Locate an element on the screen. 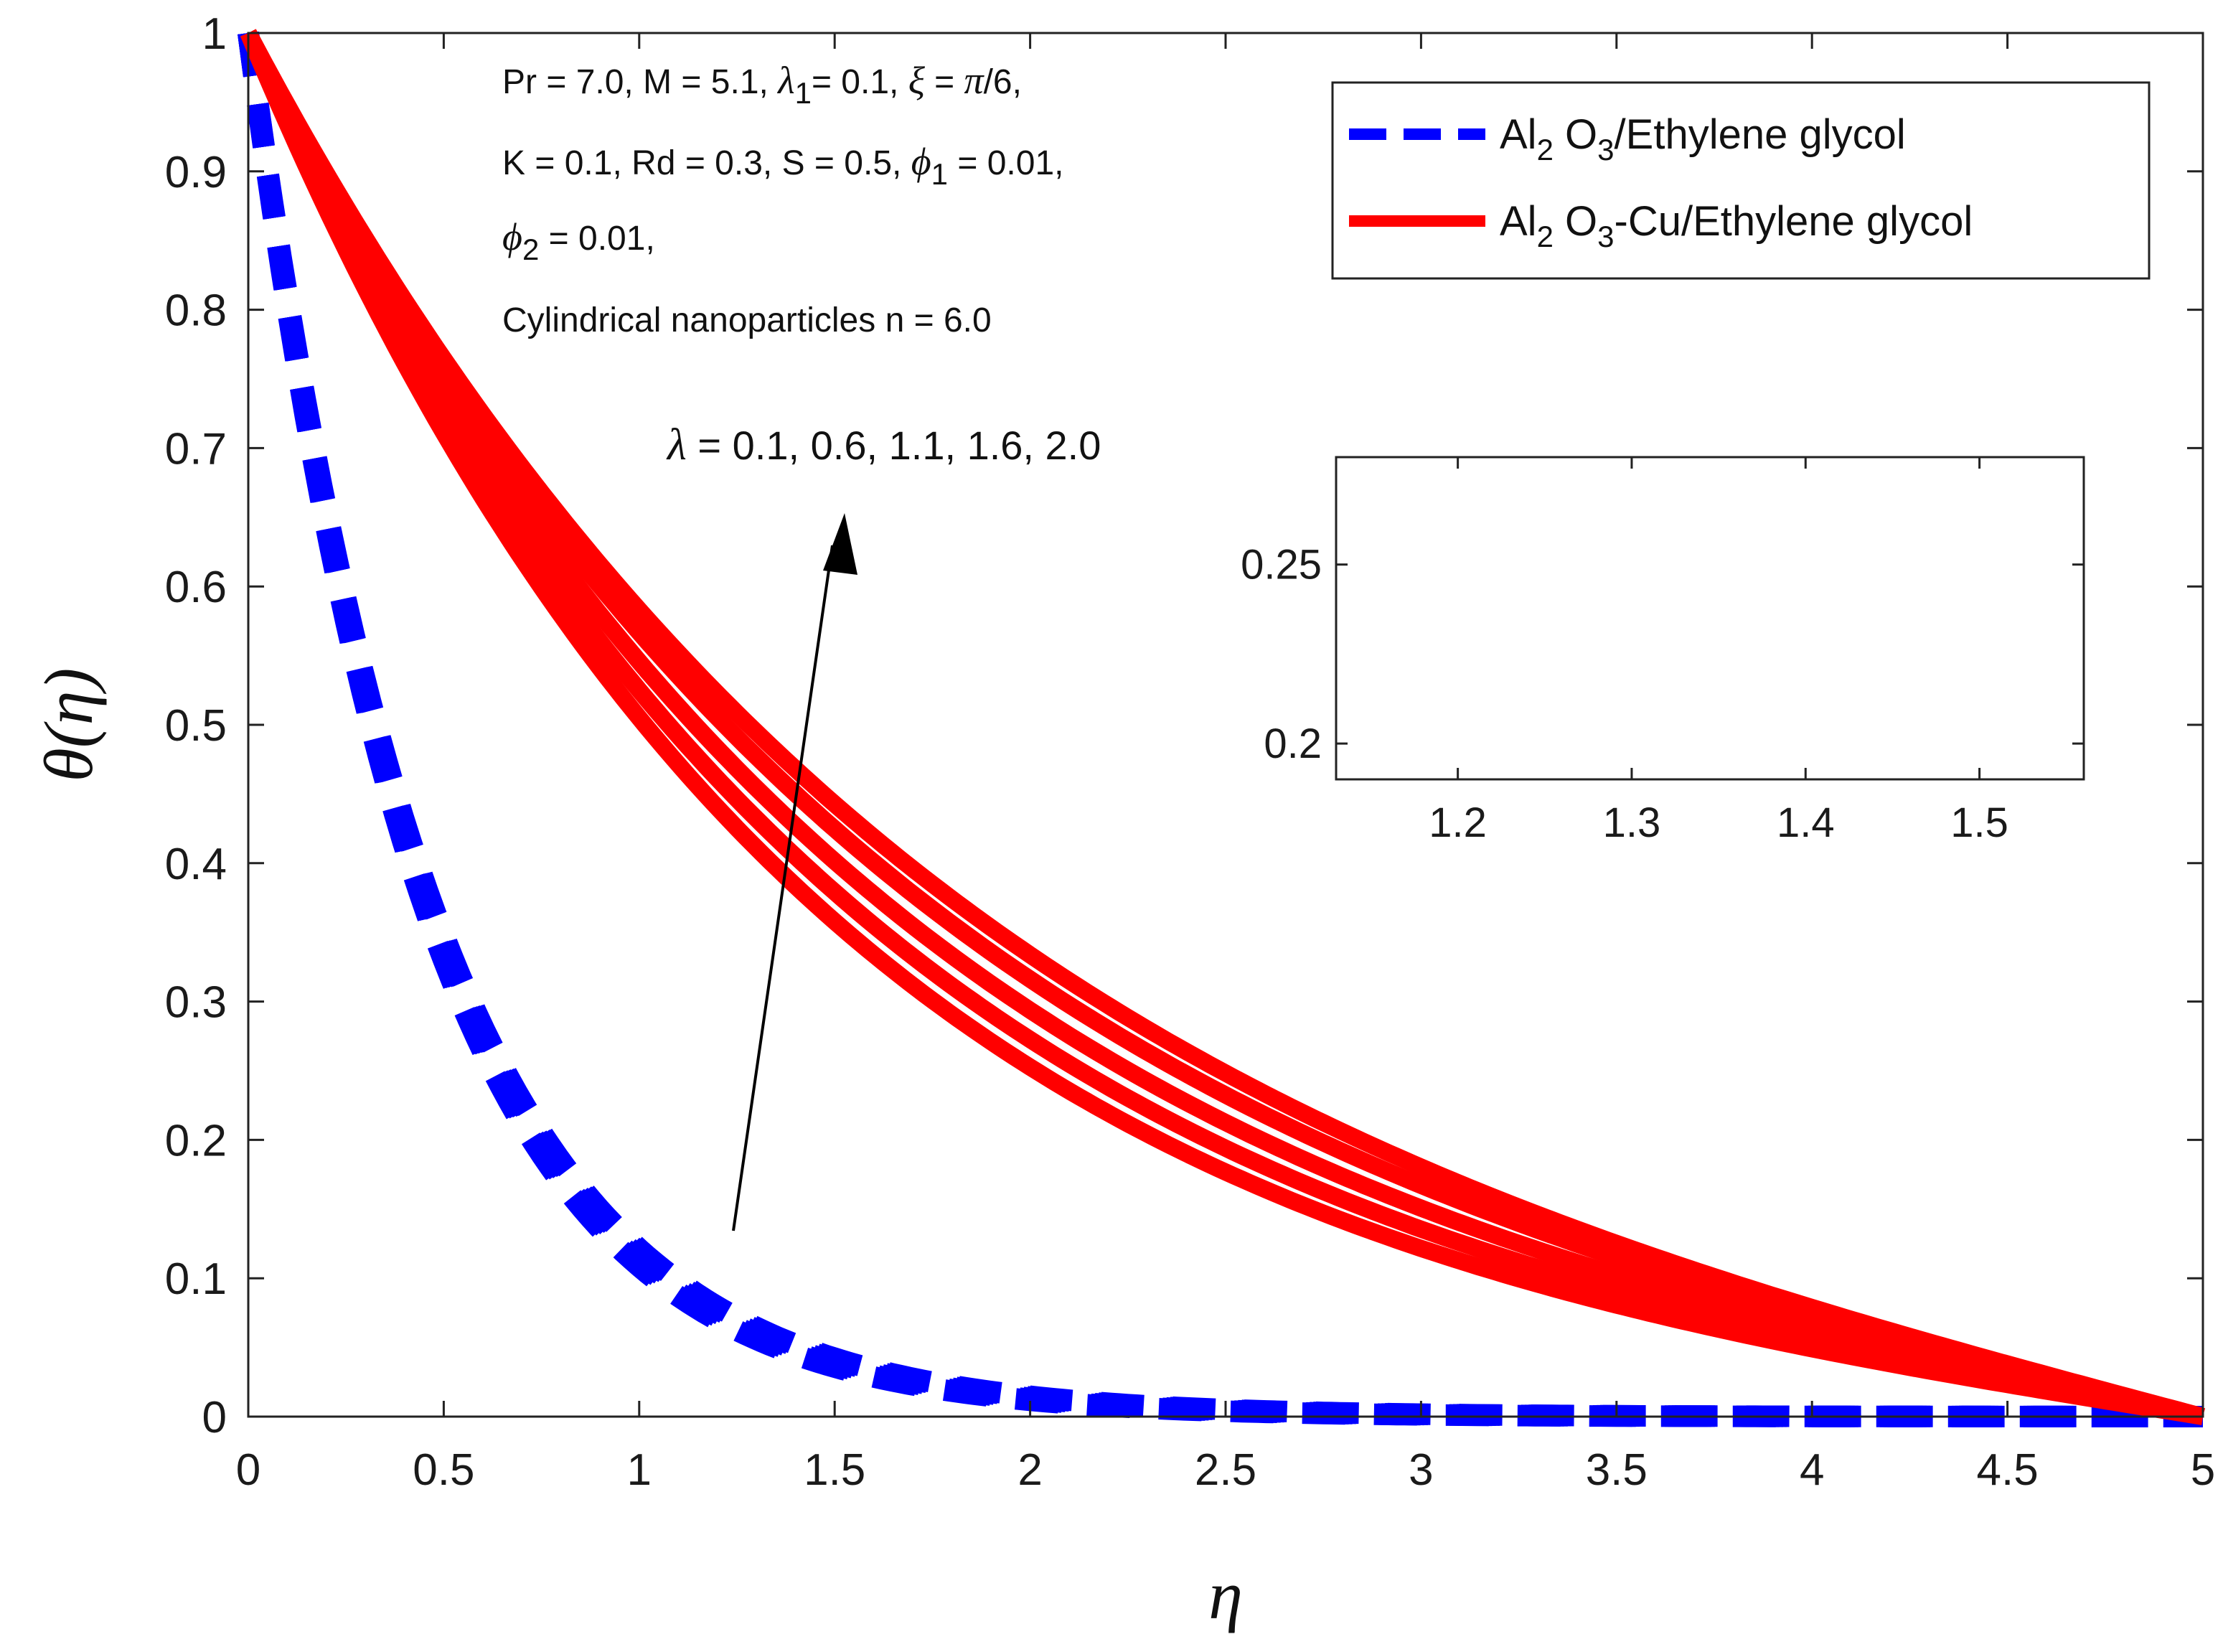  y-tick-label: 0 is located at coordinates (214, 1417).